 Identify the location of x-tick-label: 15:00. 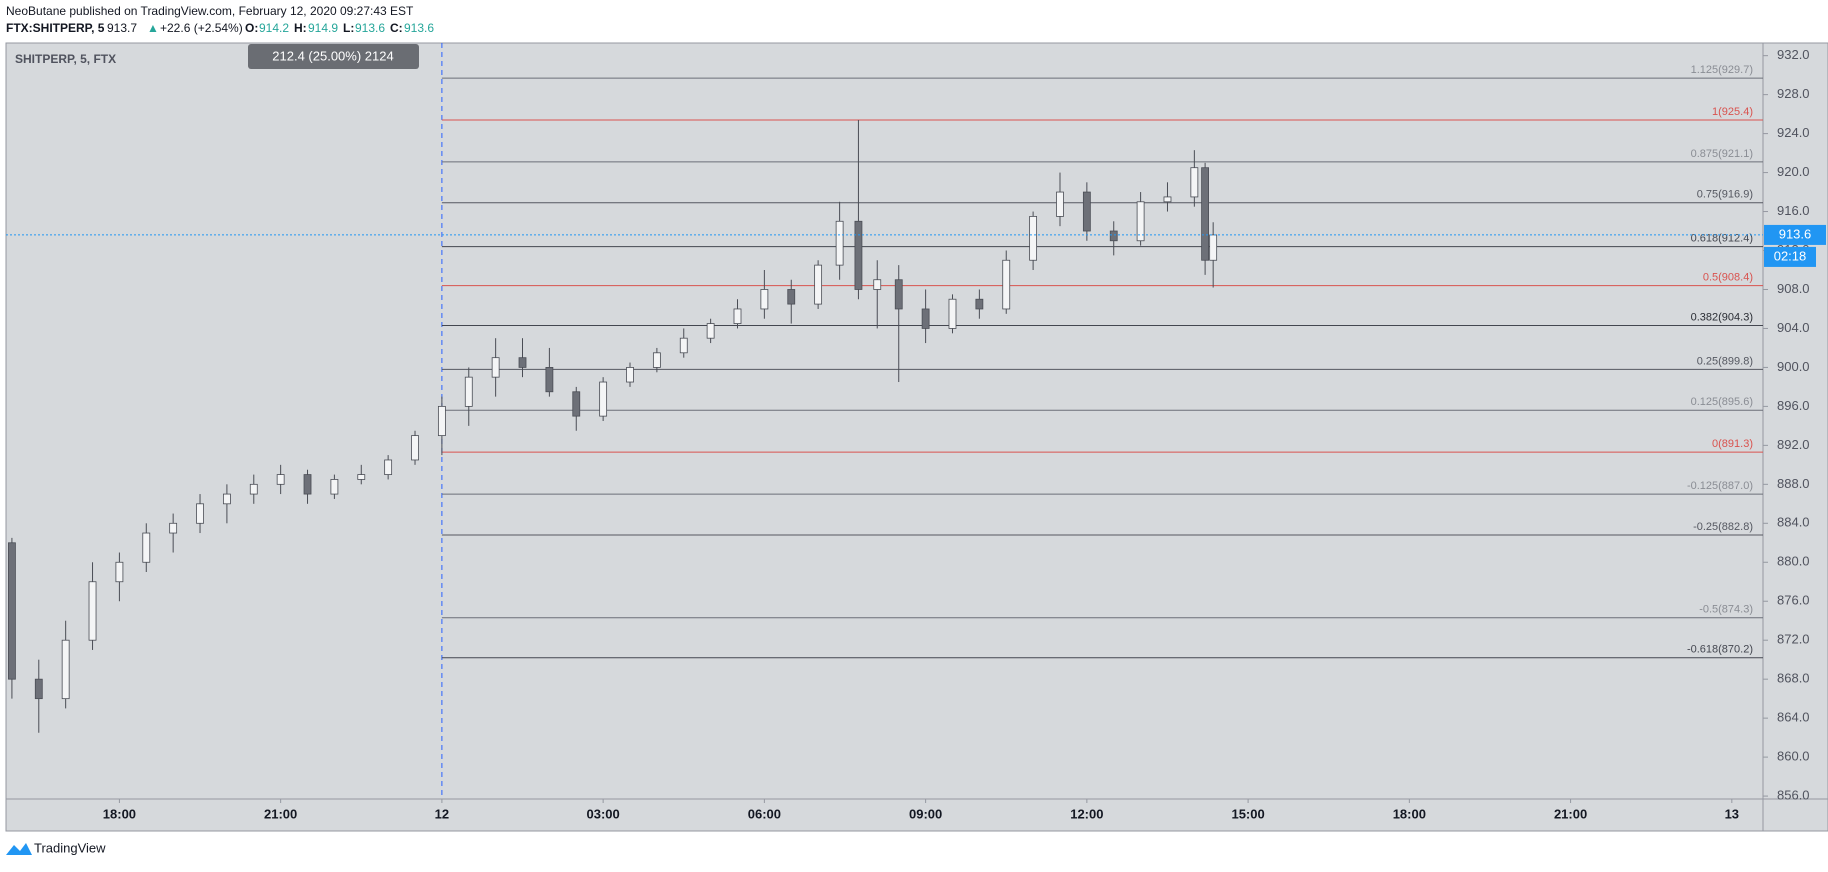
(1247, 813).